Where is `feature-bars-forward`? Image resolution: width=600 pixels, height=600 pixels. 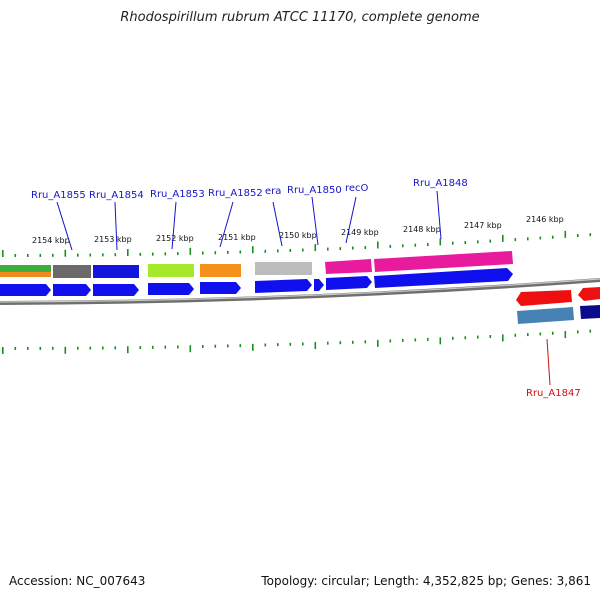 feature-bars-forward is located at coordinates (256, 264).